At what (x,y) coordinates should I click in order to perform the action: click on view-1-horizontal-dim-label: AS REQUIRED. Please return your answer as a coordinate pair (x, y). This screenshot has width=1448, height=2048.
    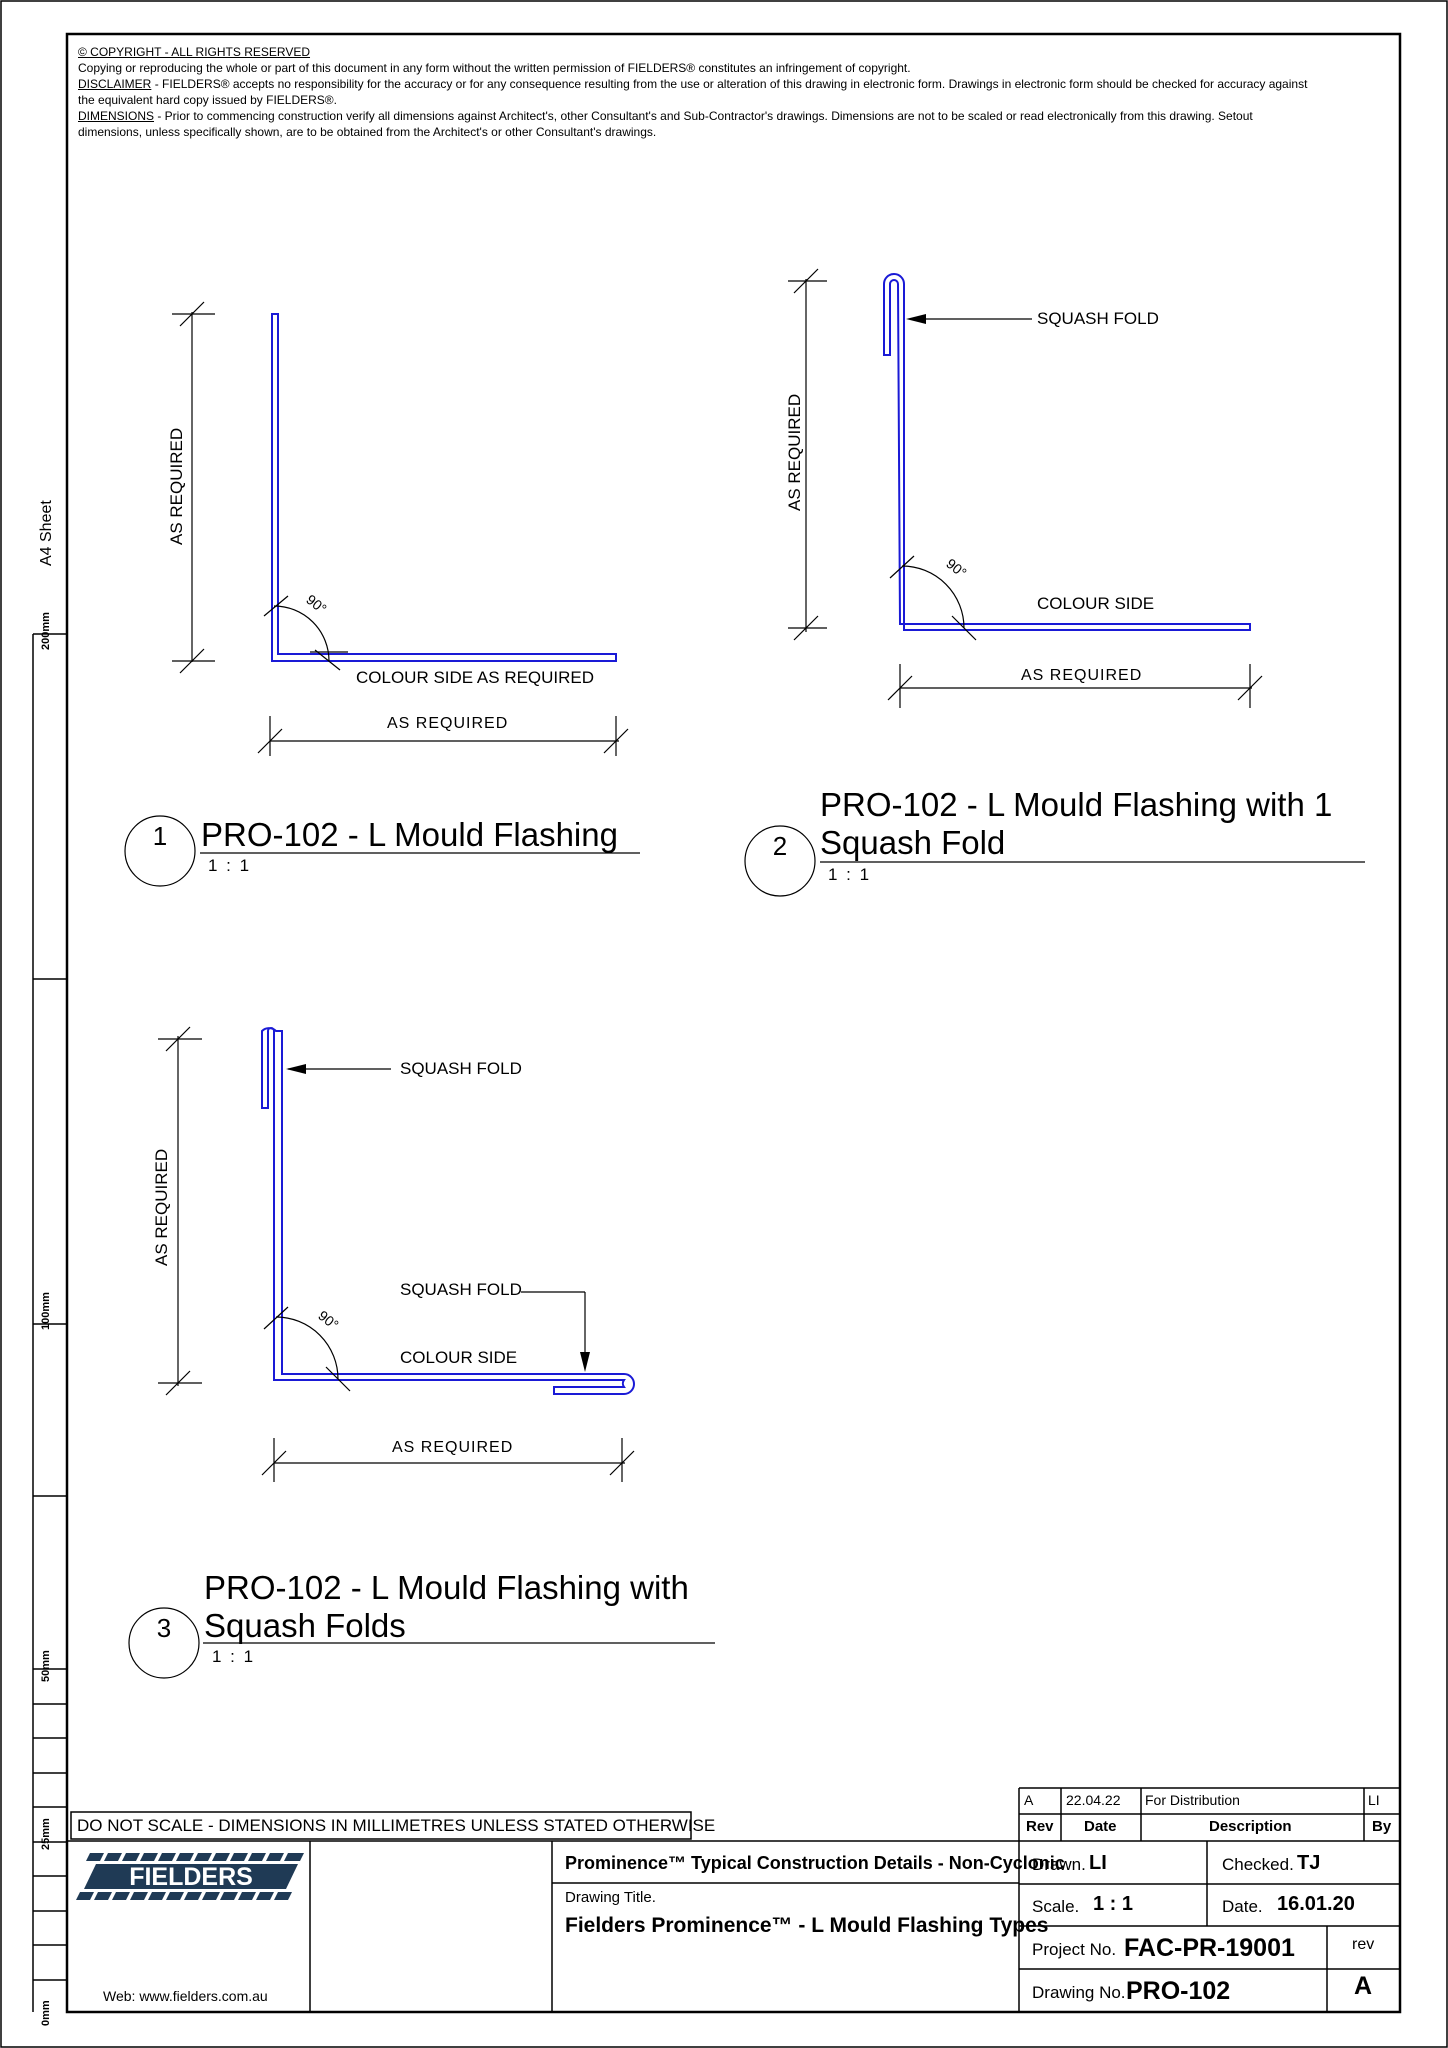
    Looking at the image, I should click on (448, 723).